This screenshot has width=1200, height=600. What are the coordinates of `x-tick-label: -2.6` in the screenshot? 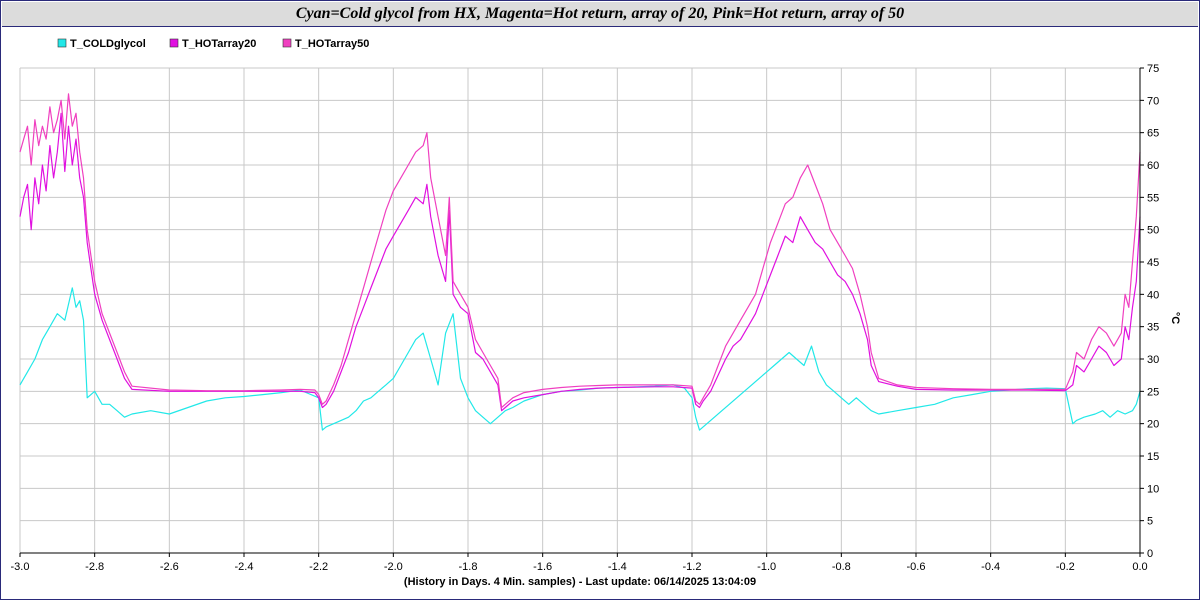 It's located at (169, 567).